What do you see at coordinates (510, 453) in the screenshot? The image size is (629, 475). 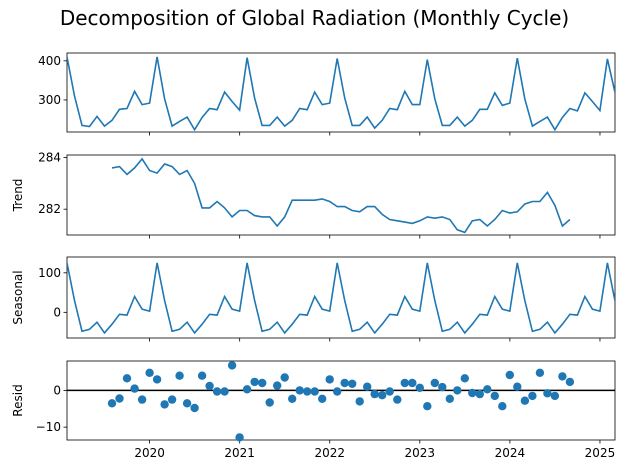 I see `xtick-label: 2024` at bounding box center [510, 453].